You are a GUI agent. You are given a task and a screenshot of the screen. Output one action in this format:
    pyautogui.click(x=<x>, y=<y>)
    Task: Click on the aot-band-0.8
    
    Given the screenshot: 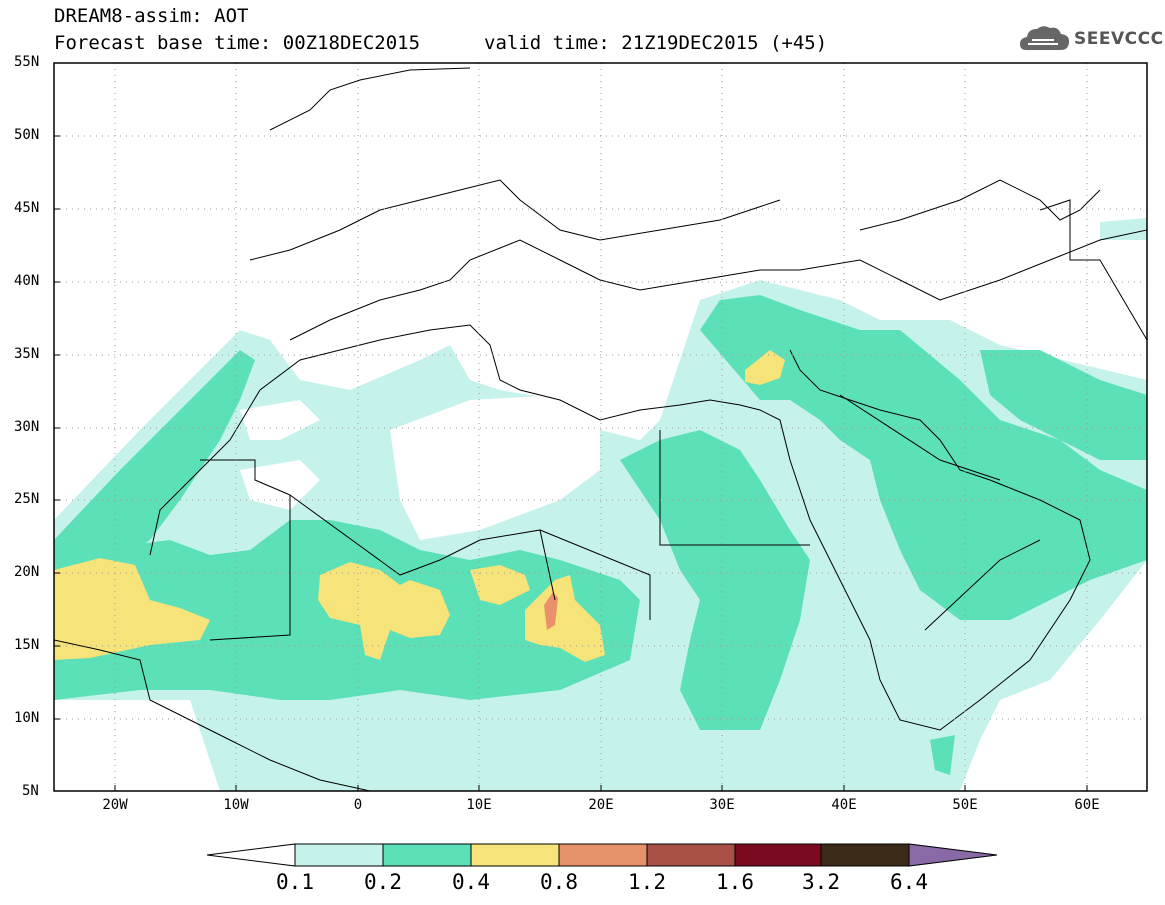 What is the action you would take?
    pyautogui.click(x=551, y=611)
    